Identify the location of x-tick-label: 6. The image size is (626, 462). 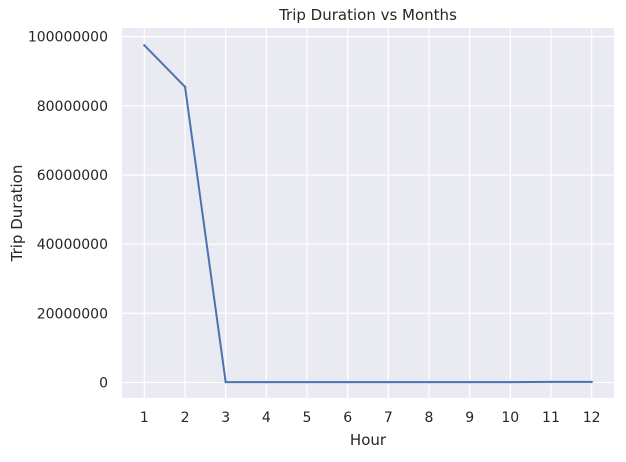
(347, 418).